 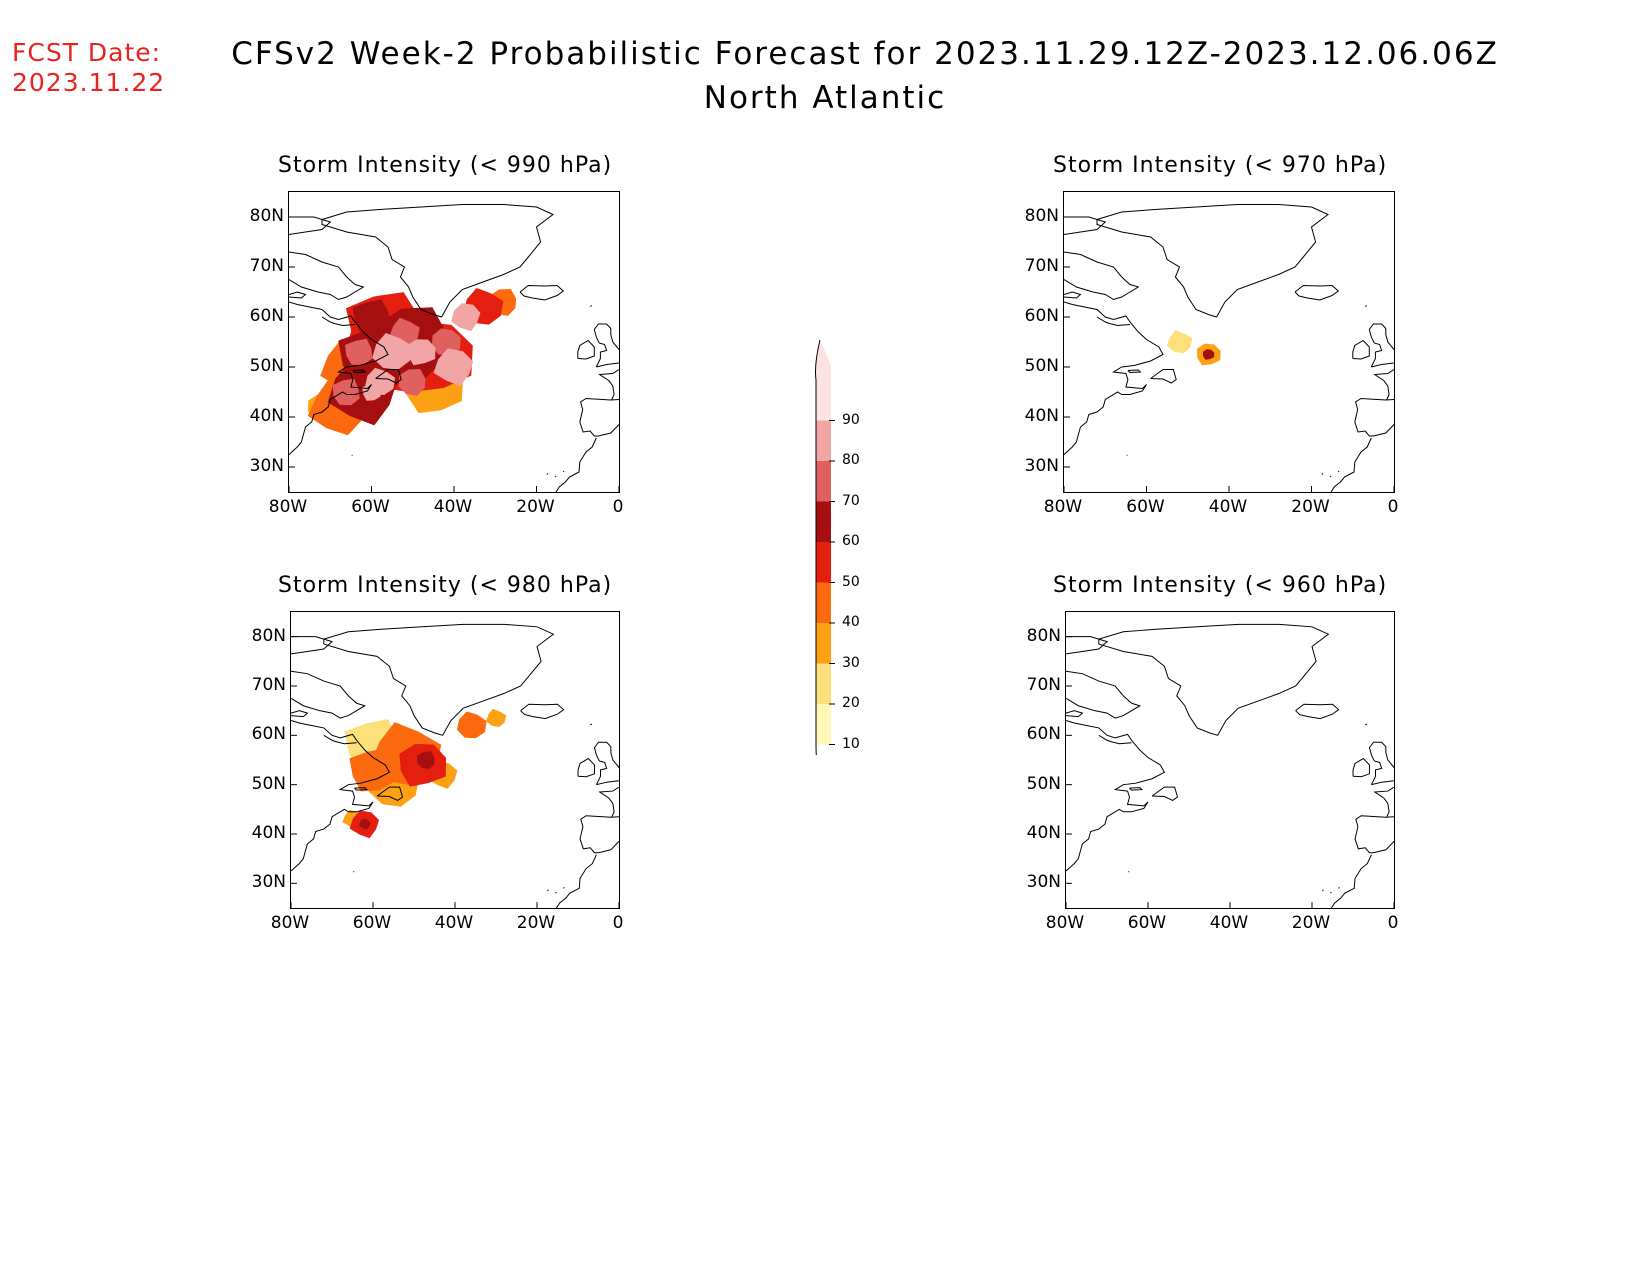 What do you see at coordinates (1063, 507) in the screenshot?
I see `lon-tick-label: 80W` at bounding box center [1063, 507].